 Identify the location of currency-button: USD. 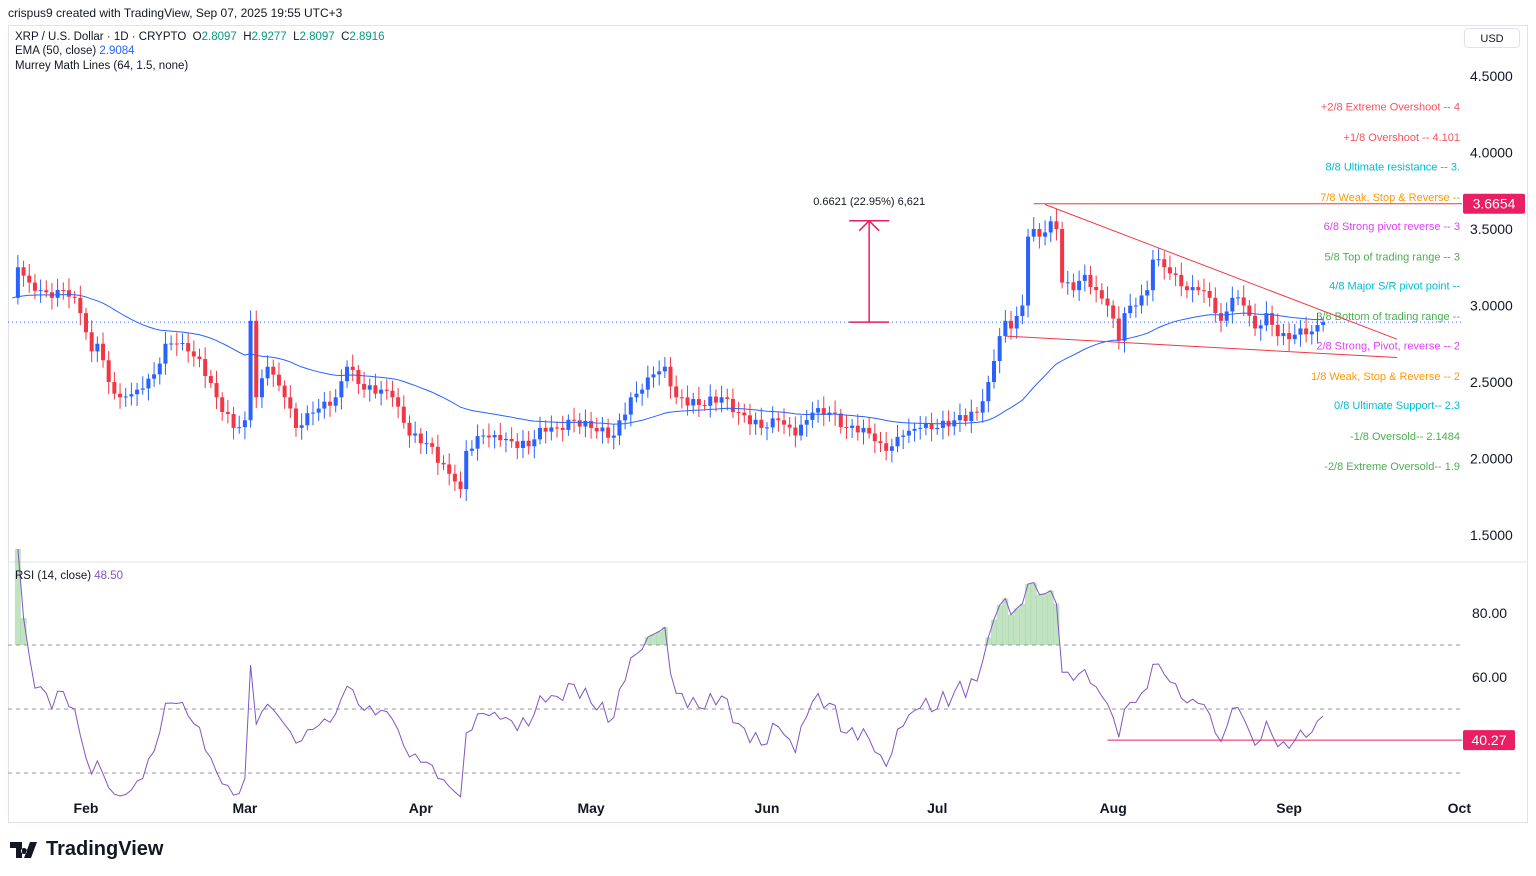
(1492, 38).